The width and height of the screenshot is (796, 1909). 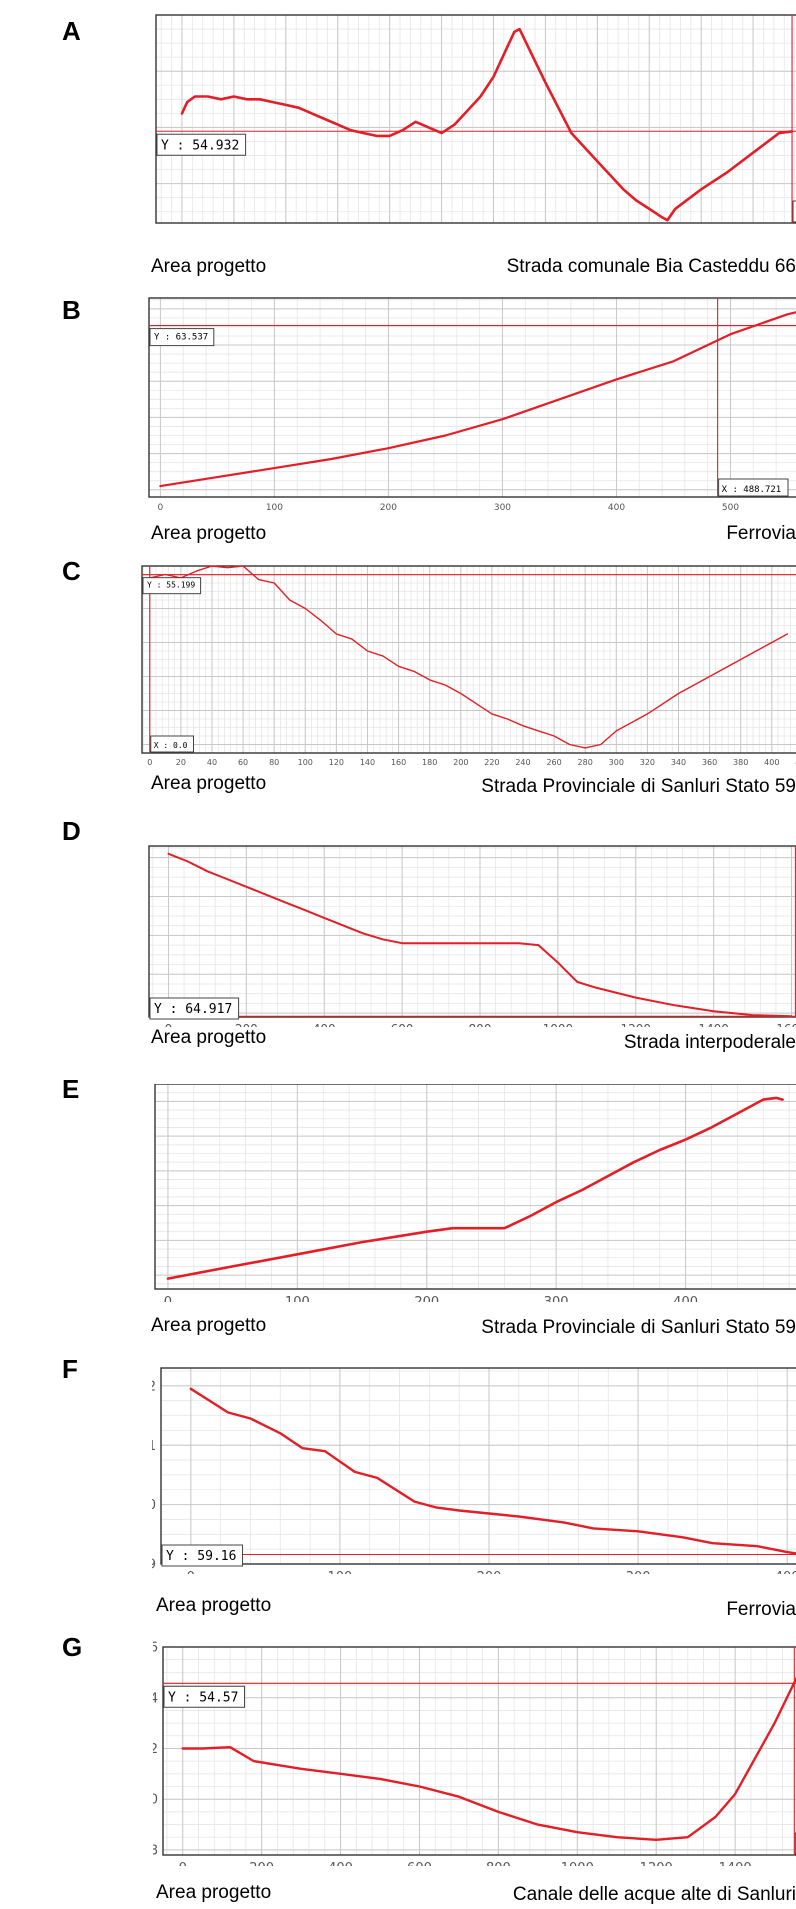 I want to click on x-tick-label: 180, so click(x=429, y=762).